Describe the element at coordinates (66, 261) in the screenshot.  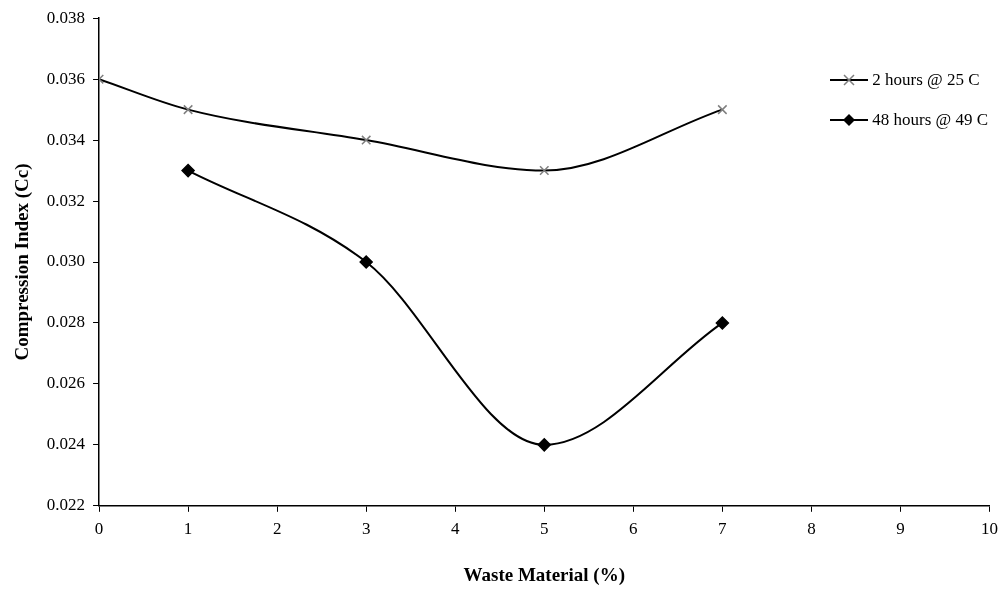
I see `y-tick-label: 0.030` at that location.